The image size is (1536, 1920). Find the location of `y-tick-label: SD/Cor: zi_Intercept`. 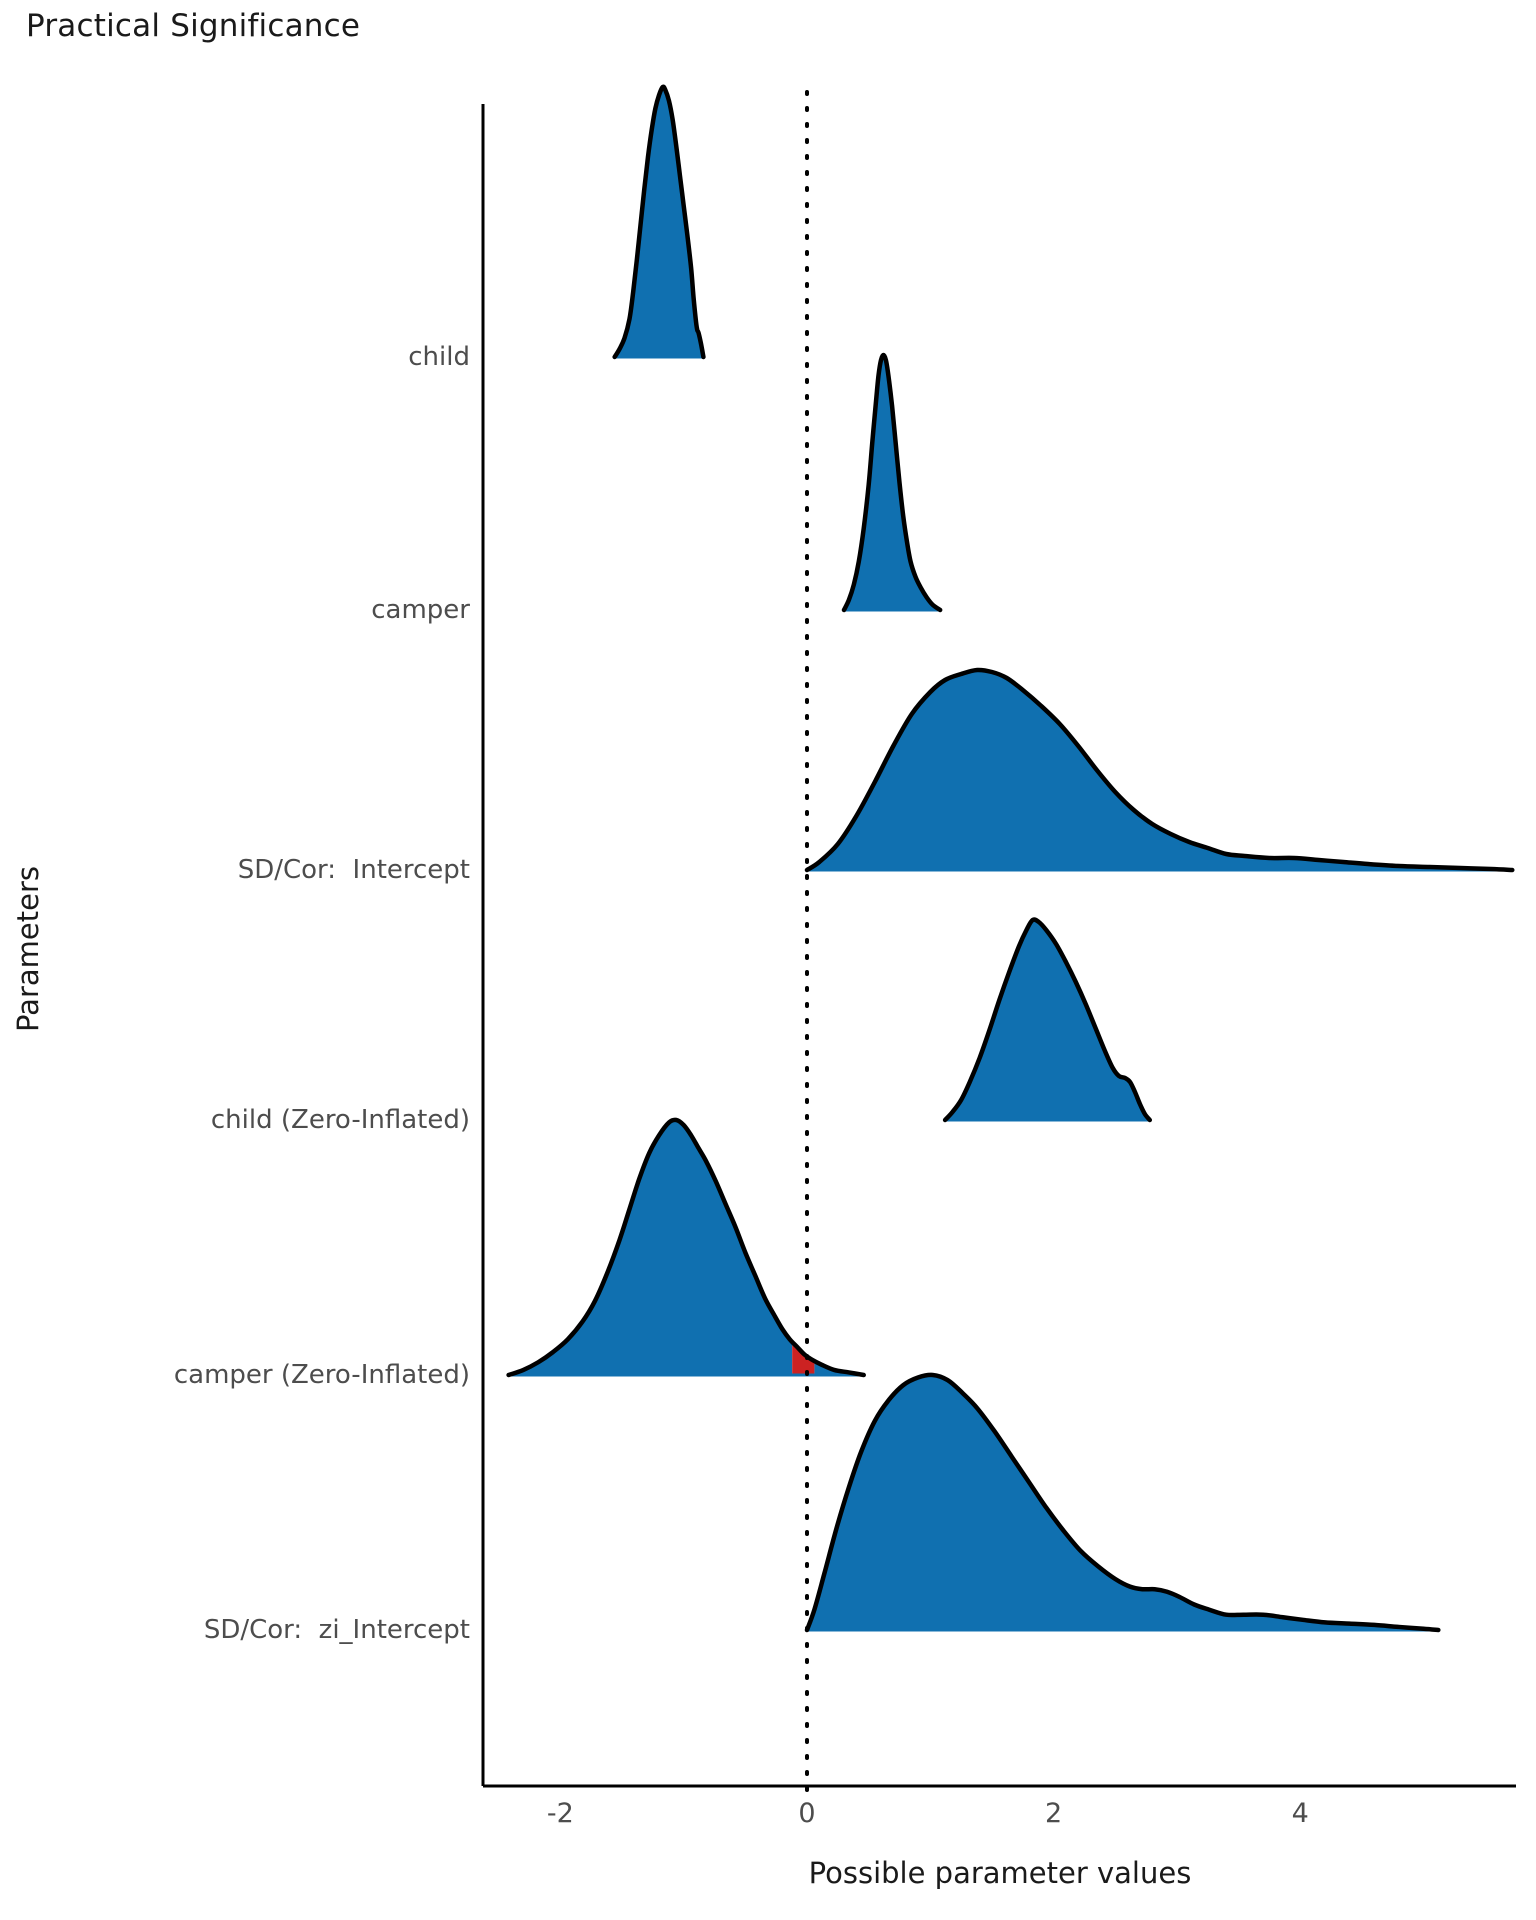

y-tick-label: SD/Cor: zi_Intercept is located at coordinates (336, 1630).